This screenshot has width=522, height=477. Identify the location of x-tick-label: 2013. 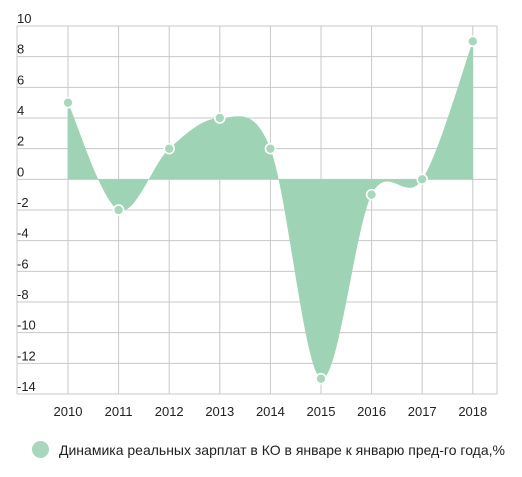
(219, 411).